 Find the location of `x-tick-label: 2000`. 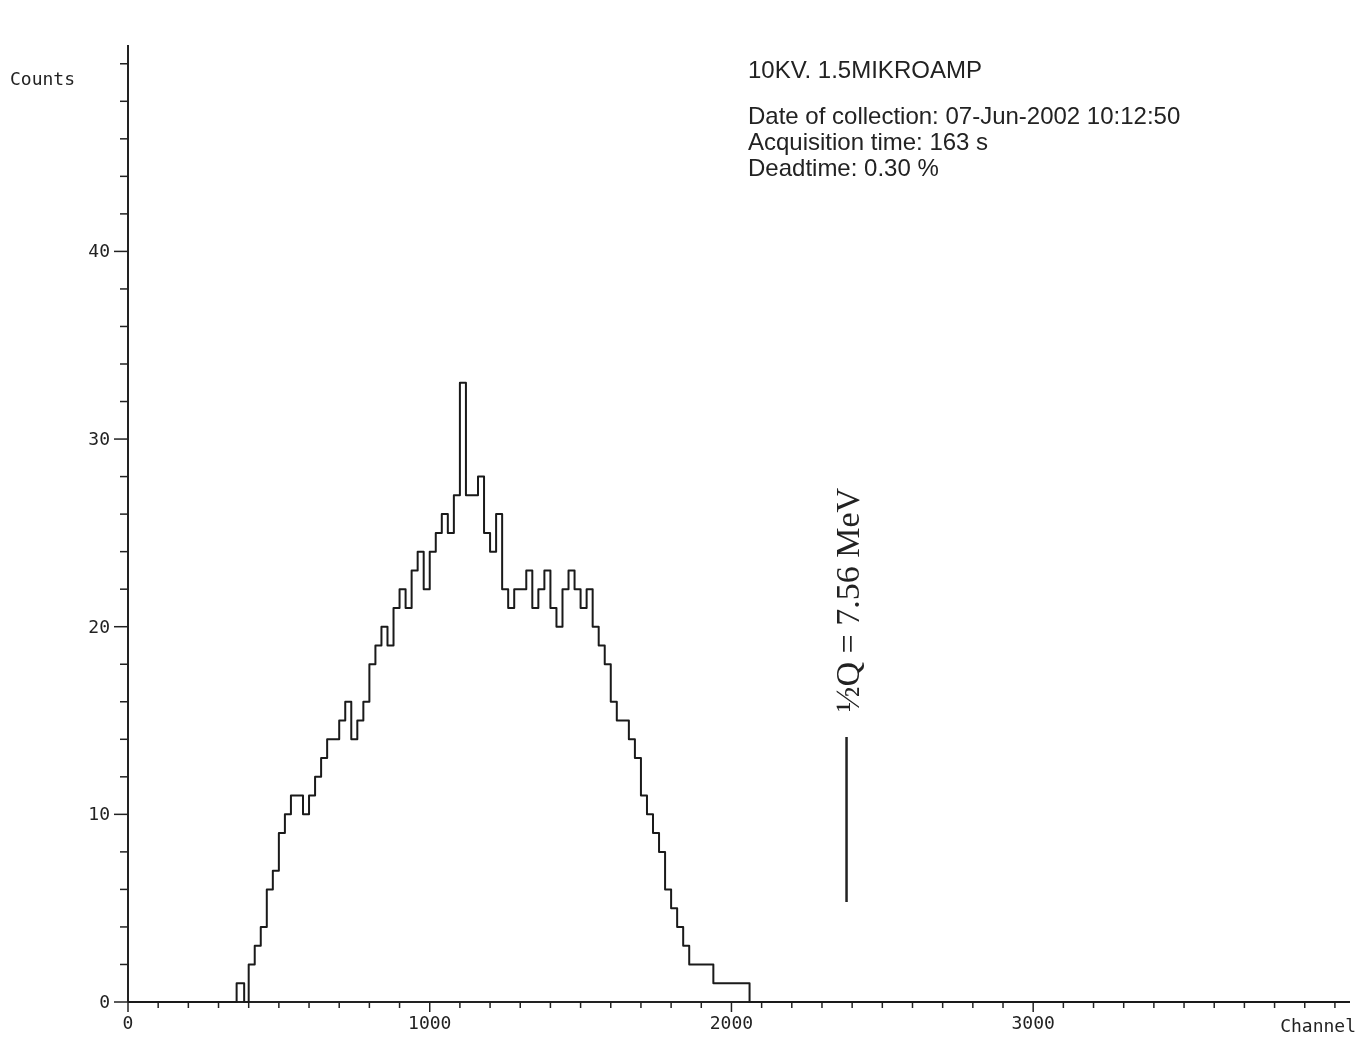

x-tick-label: 2000 is located at coordinates (731, 1022).